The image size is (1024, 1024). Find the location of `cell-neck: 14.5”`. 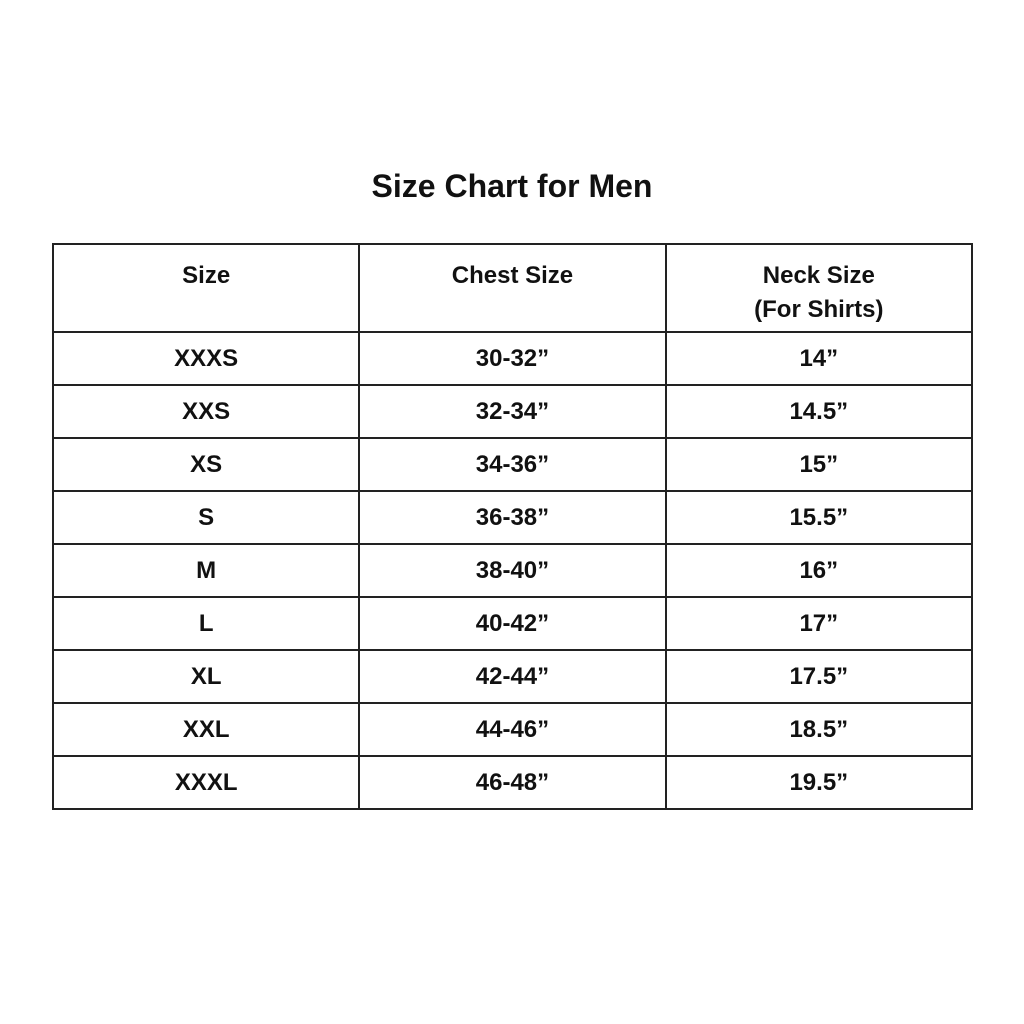

cell-neck: 14.5” is located at coordinates (819, 411).